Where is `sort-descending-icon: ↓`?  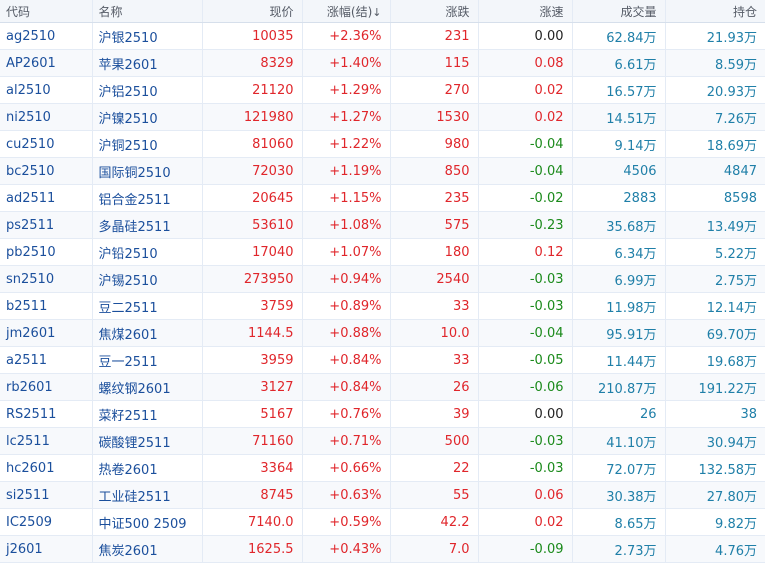
sort-descending-icon: ↓ is located at coordinates (377, 12).